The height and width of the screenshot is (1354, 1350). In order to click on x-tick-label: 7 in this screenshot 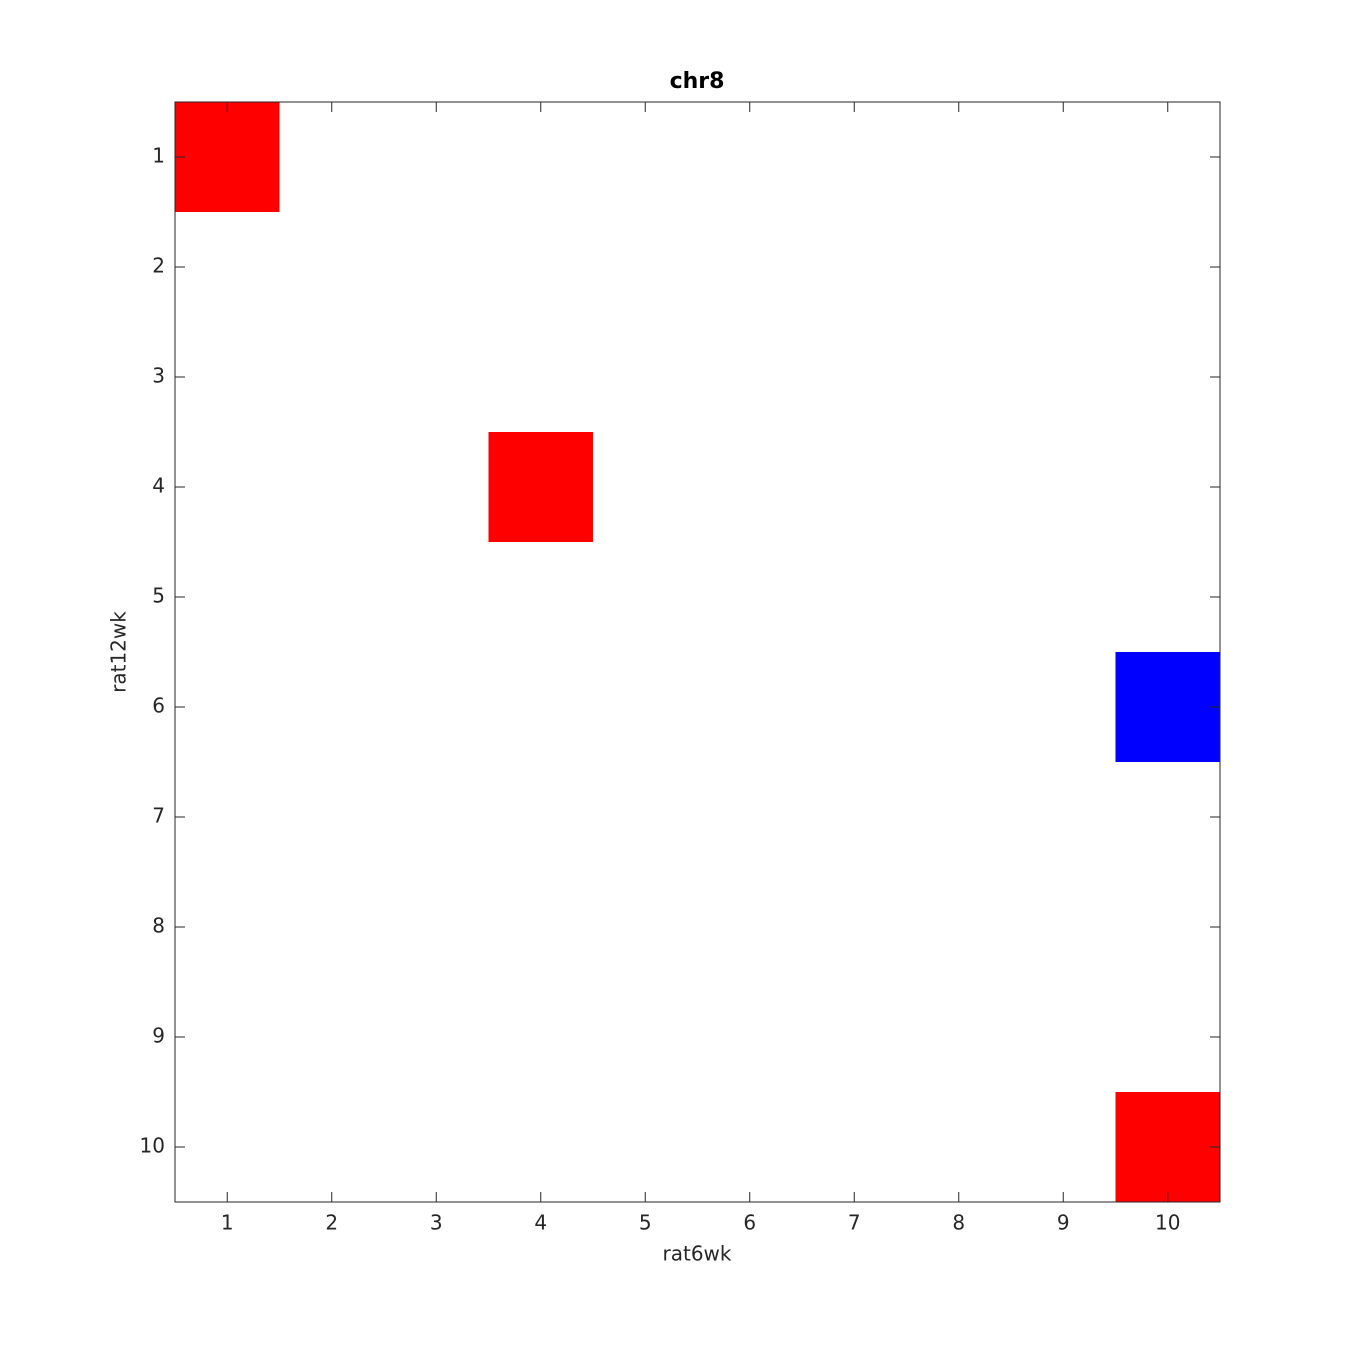, I will do `click(854, 1223)`.